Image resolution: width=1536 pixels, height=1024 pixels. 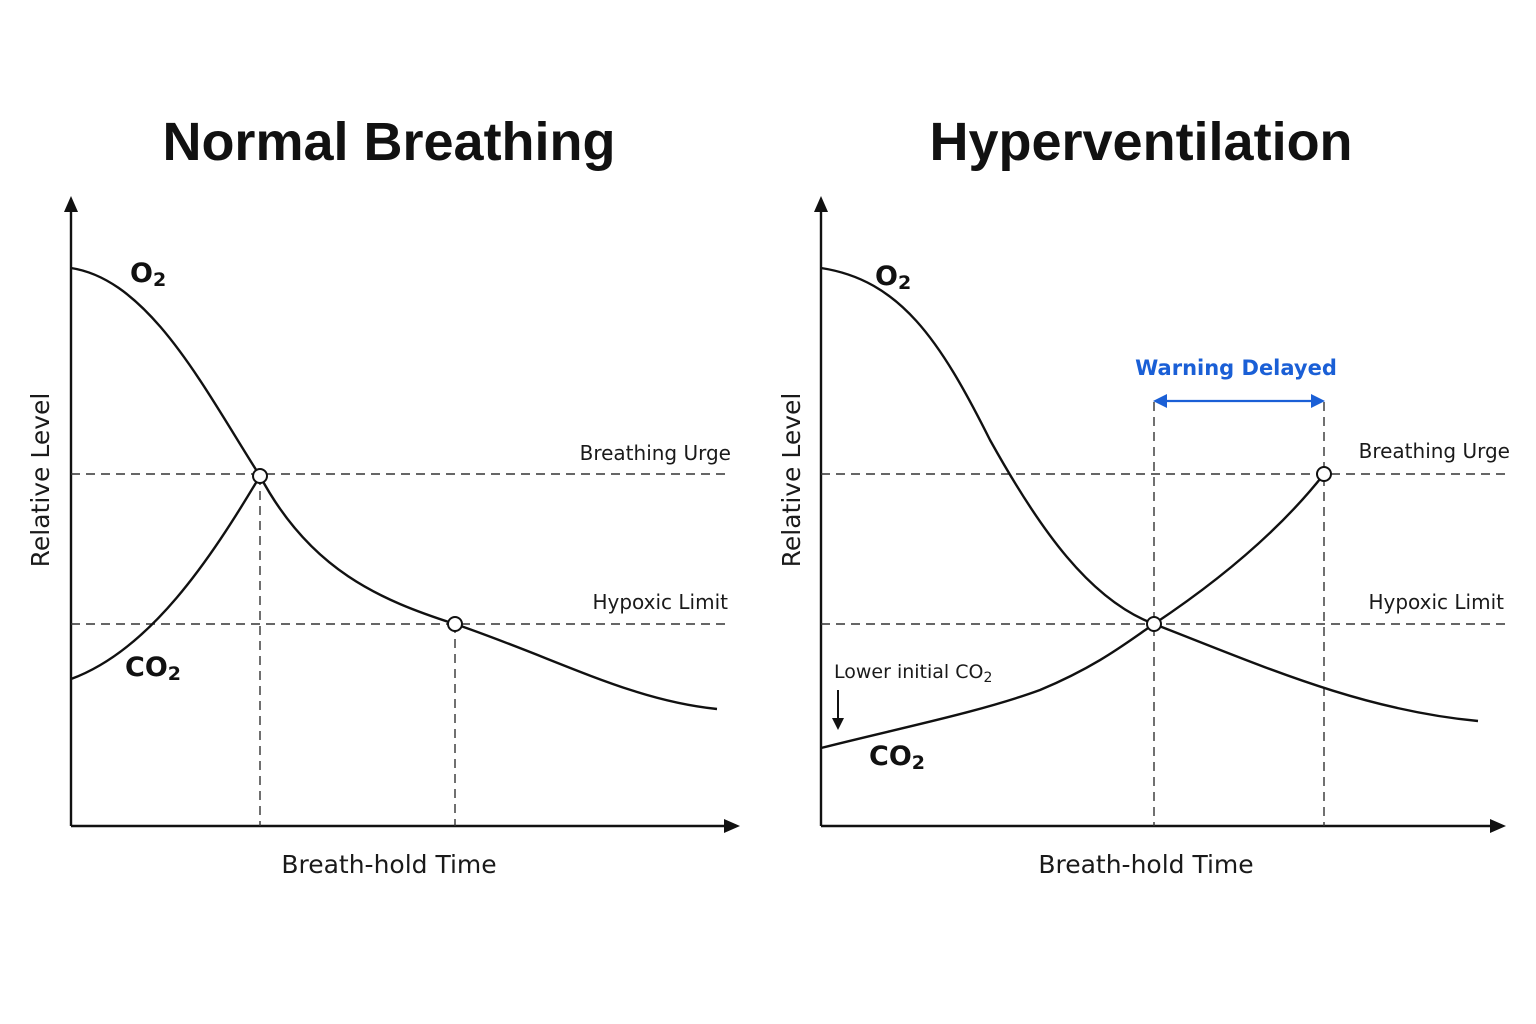 What do you see at coordinates (1140, 142) in the screenshot?
I see `panel-title: Hyperventilation` at bounding box center [1140, 142].